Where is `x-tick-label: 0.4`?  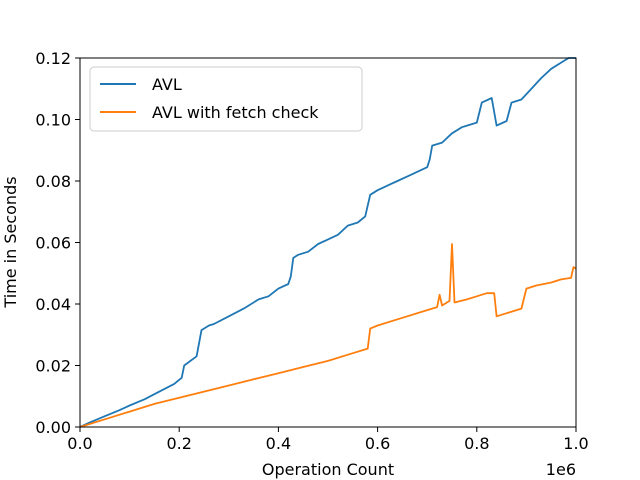 x-tick-label: 0.4 is located at coordinates (278, 443).